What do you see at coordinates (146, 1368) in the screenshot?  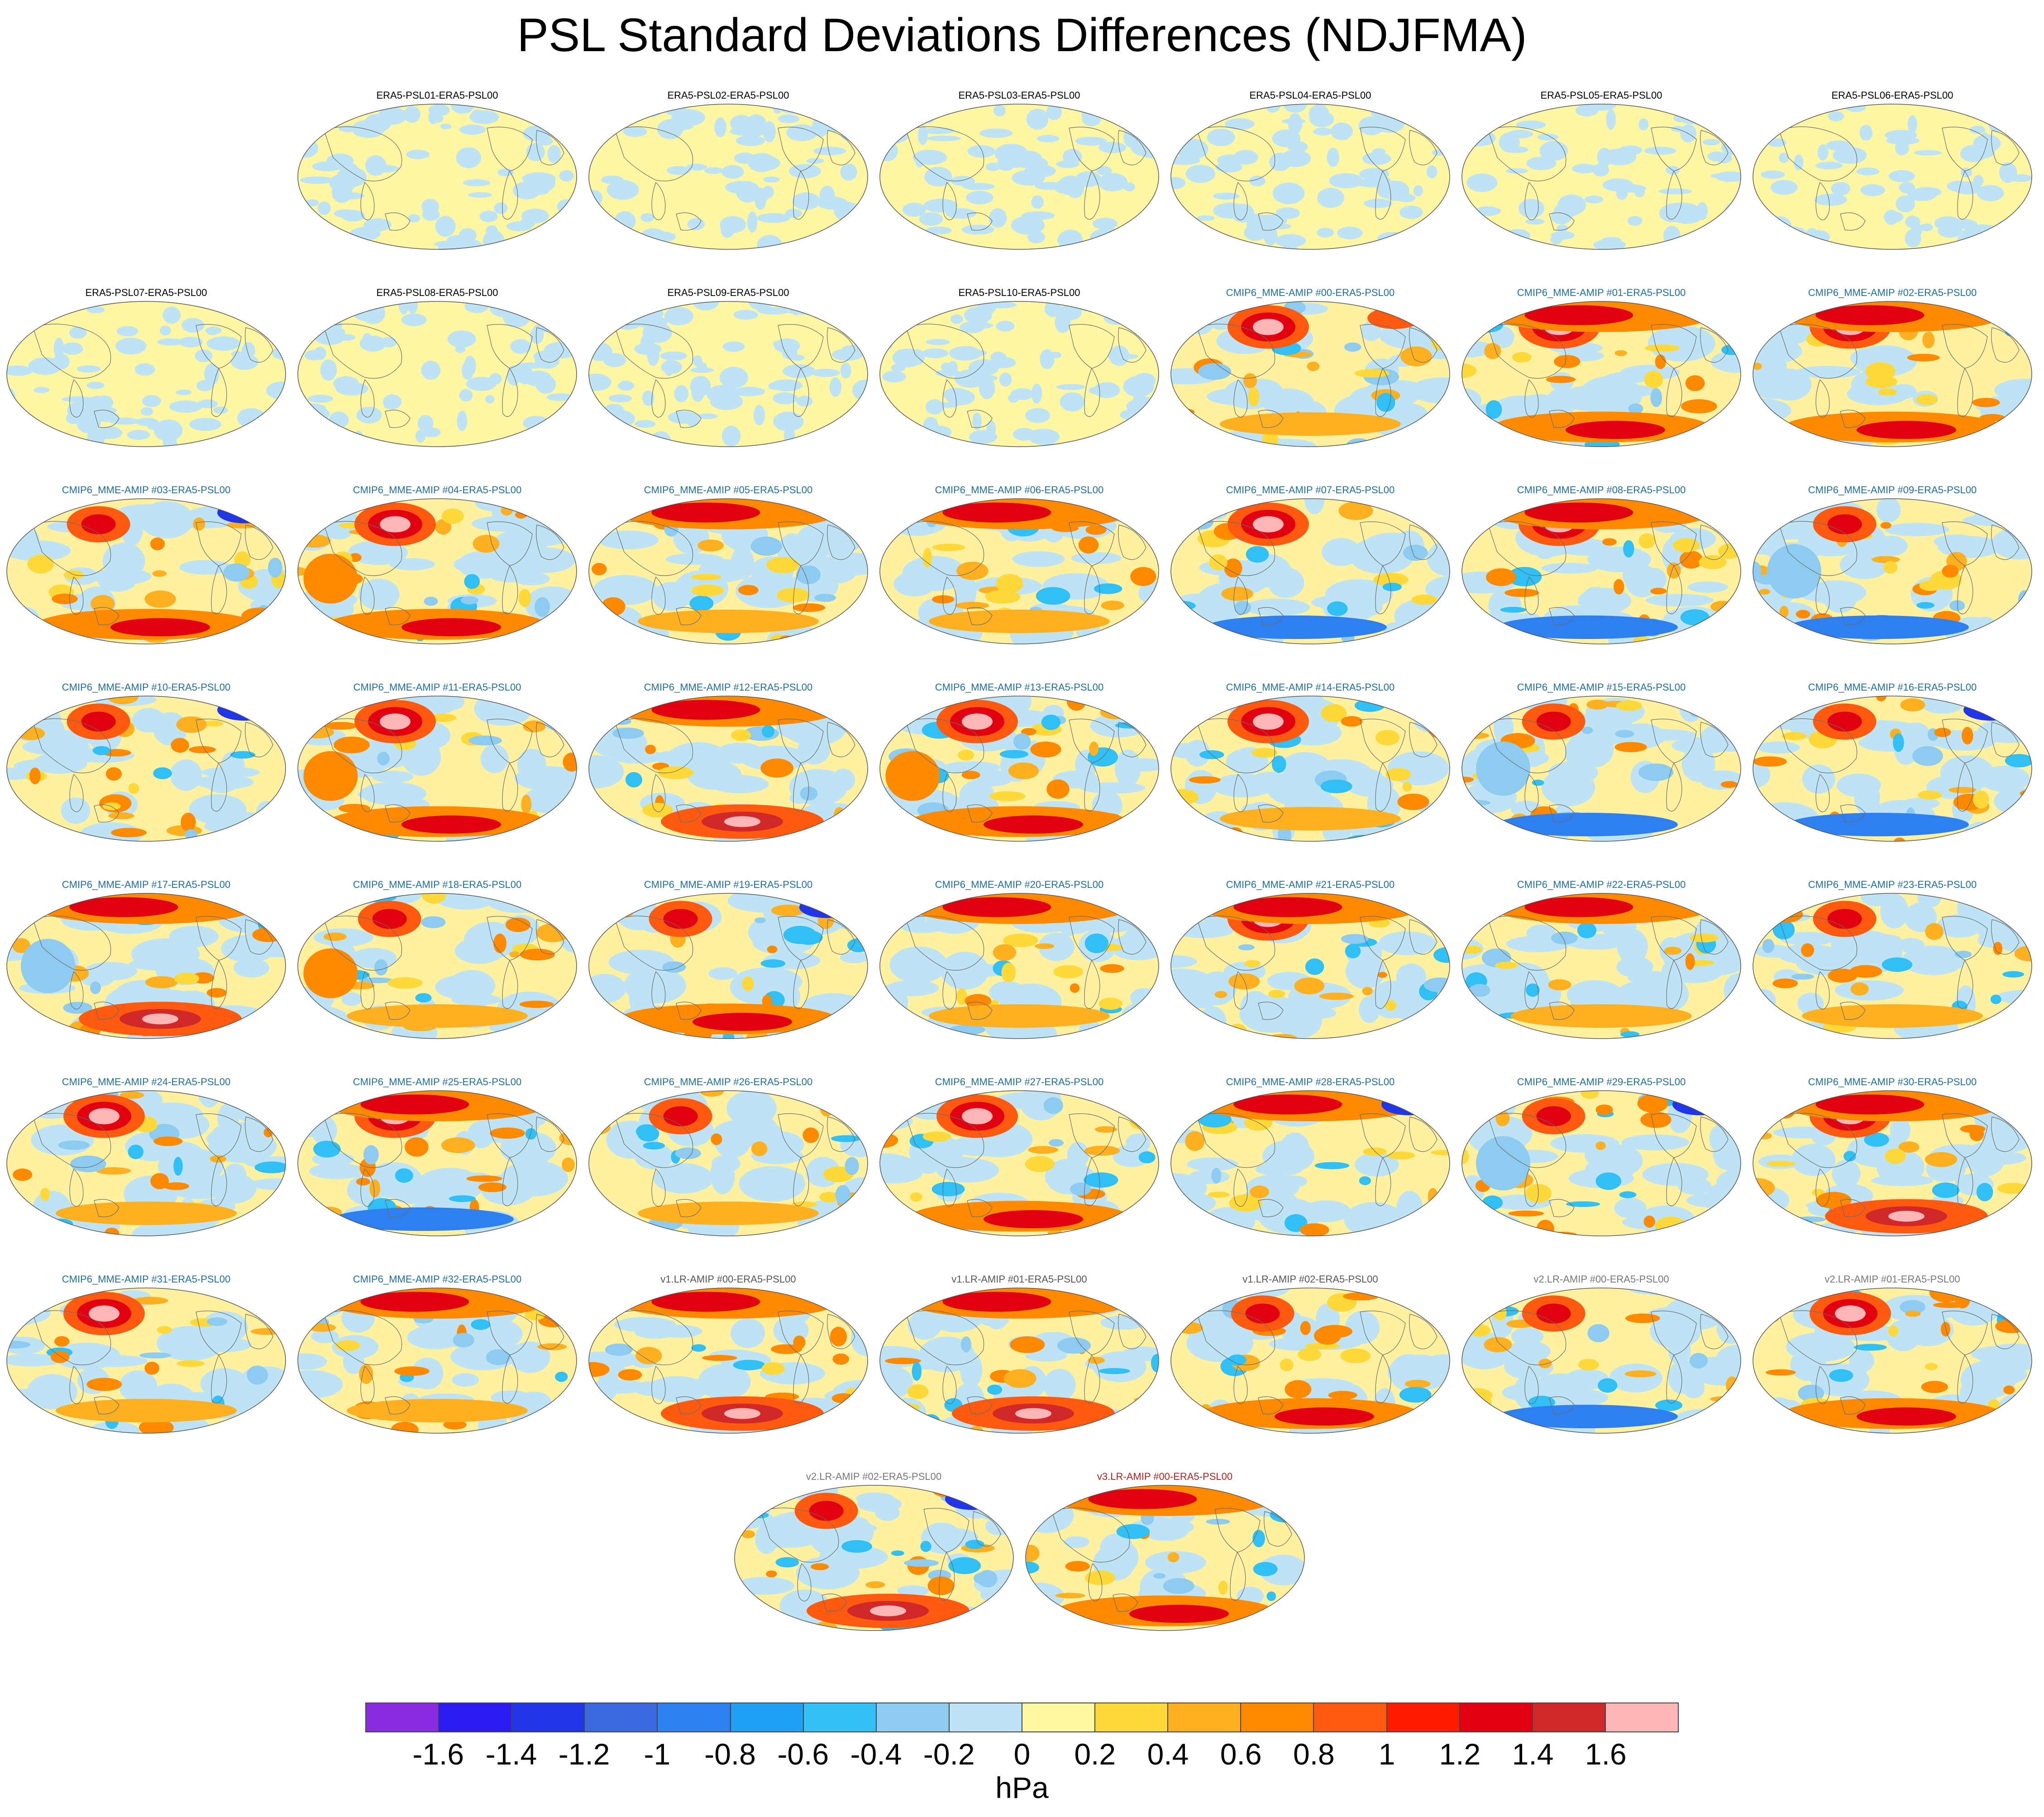 I see `map-panel: CMIP6_MME-AMIP #31-ERA5-PSL00` at bounding box center [146, 1368].